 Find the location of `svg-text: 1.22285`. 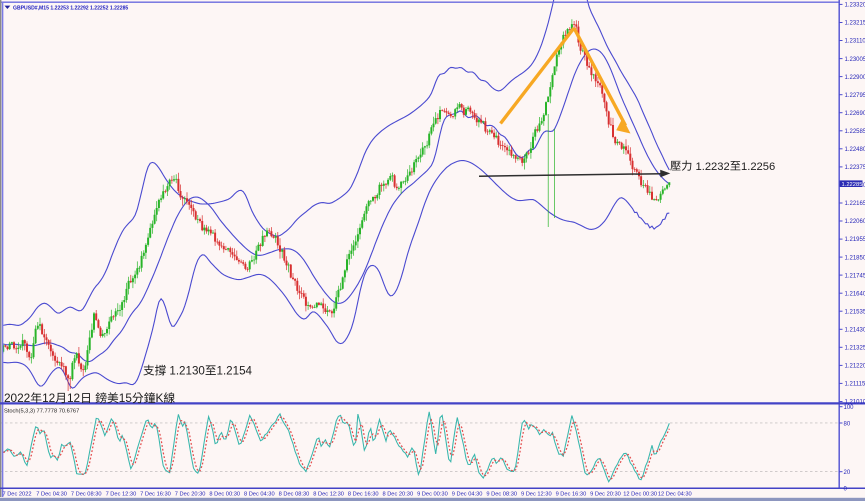

svg-text: 1.22285 is located at coordinates (852, 185).